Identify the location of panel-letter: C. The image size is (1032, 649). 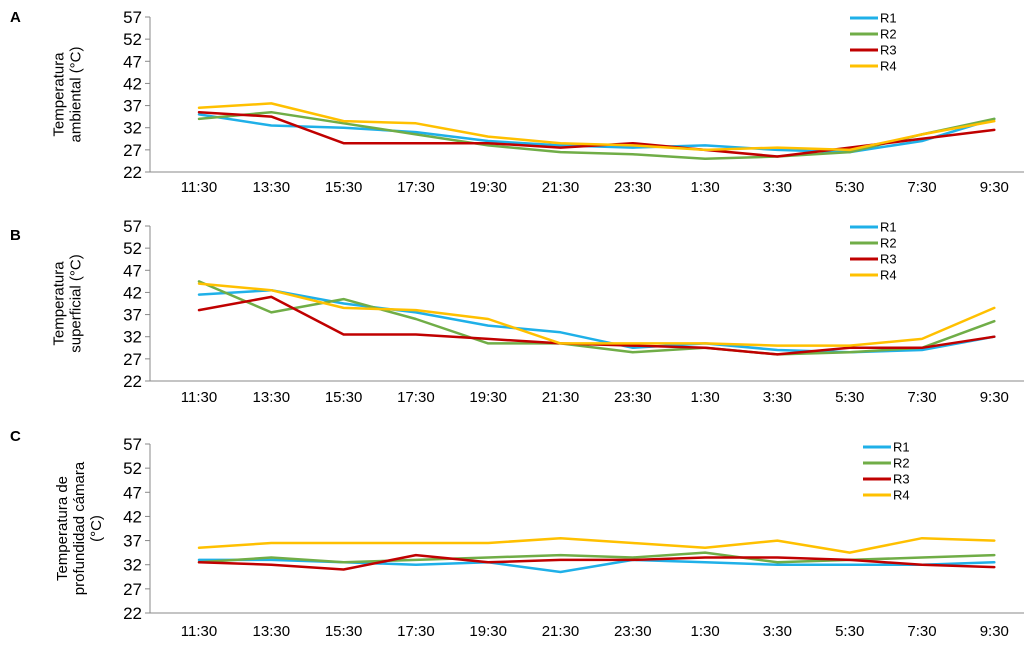
(15, 436).